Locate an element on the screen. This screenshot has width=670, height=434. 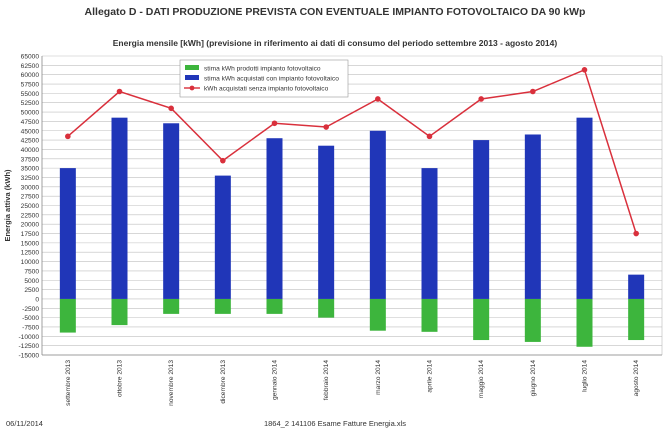
y-axis-label: Energia attiva (kWh) is located at coordinates (7, 205).